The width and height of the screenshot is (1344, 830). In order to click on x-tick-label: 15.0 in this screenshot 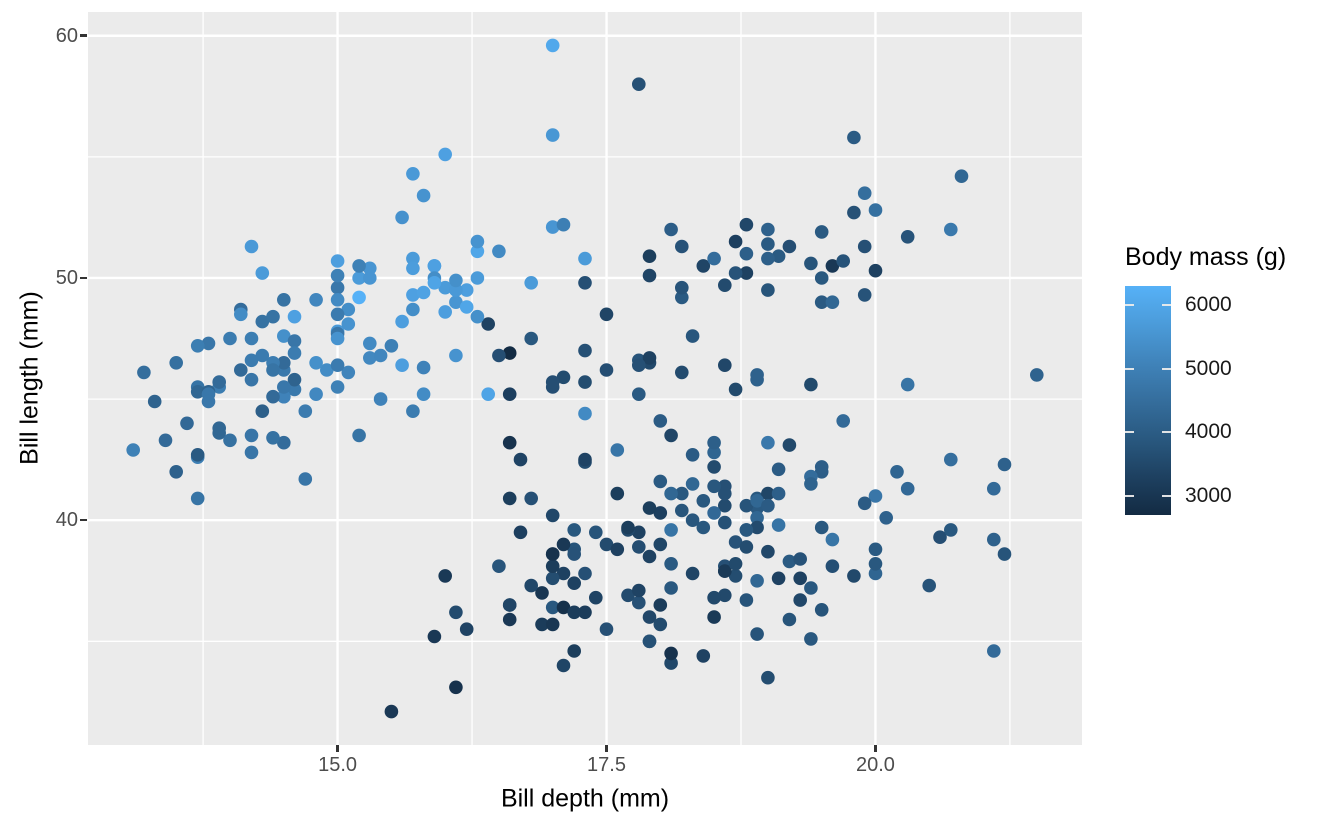, I will do `click(338, 765)`.